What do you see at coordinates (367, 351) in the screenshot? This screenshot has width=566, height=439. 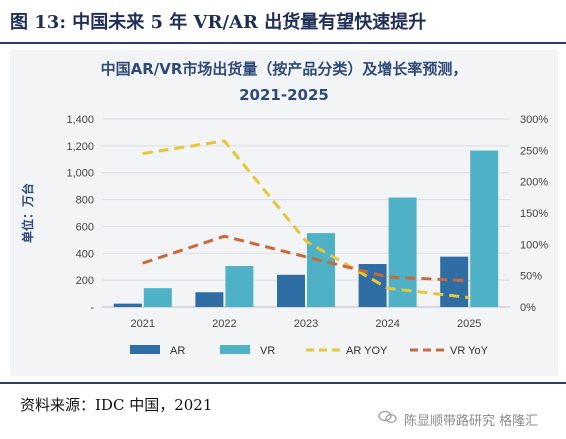 I see `legend-label: AR YOY` at bounding box center [367, 351].